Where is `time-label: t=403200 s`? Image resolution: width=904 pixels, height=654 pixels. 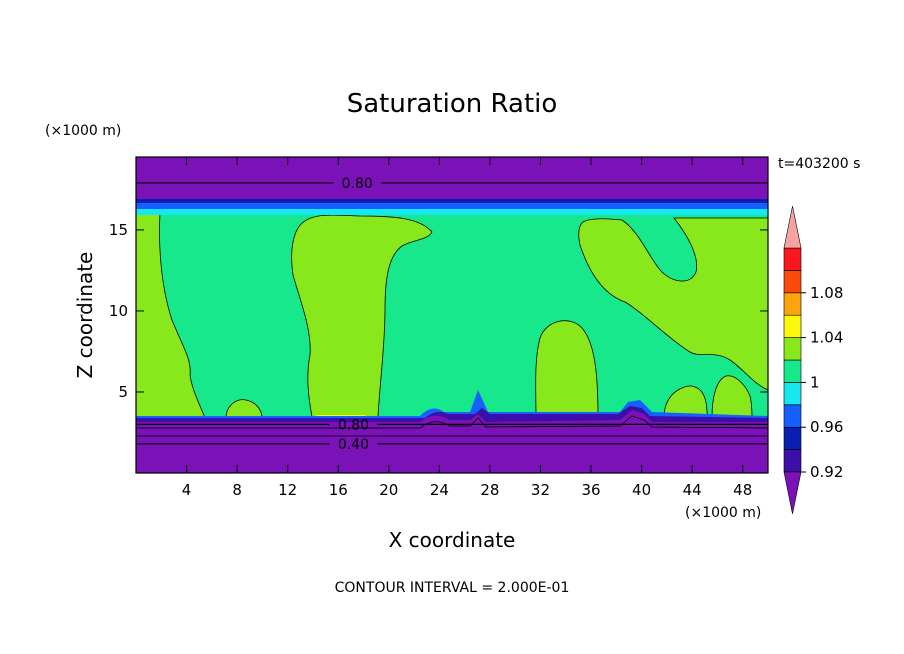 time-label: t=403200 s is located at coordinates (819, 164).